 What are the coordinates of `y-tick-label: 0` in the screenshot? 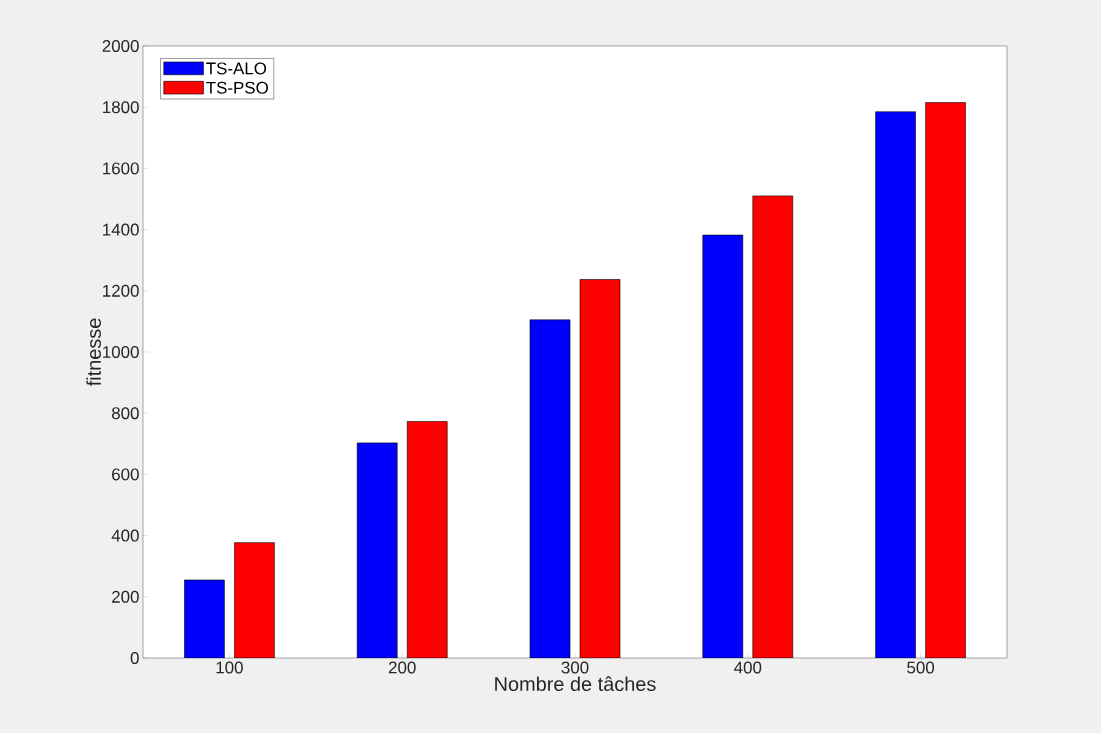 It's located at (134, 658).